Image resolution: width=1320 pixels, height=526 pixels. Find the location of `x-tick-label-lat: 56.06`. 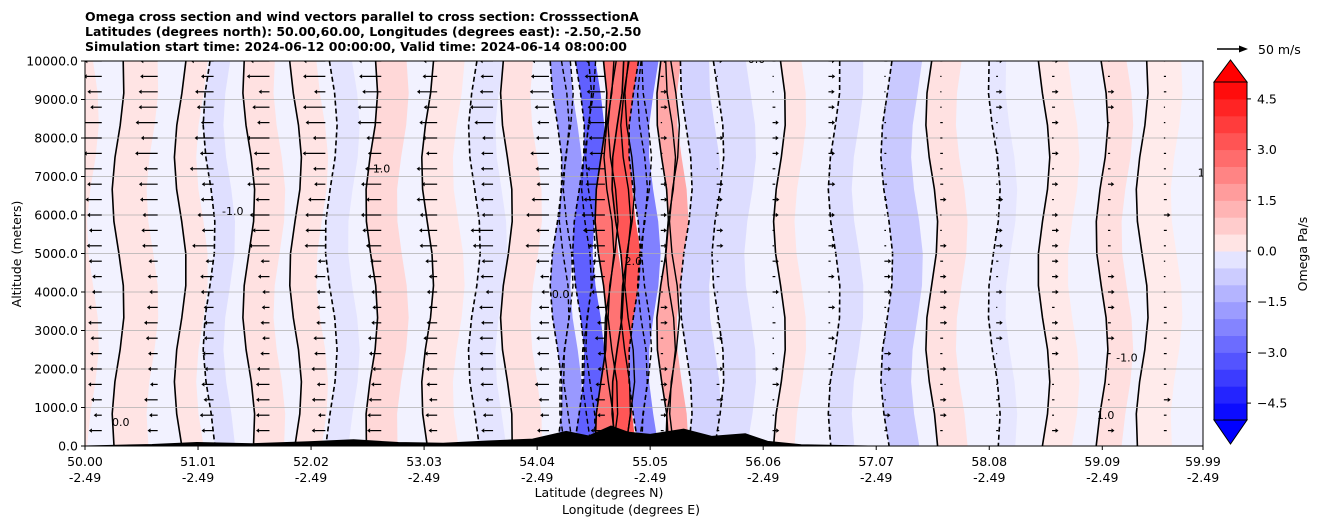

x-tick-label-lat: 56.06 is located at coordinates (763, 461).